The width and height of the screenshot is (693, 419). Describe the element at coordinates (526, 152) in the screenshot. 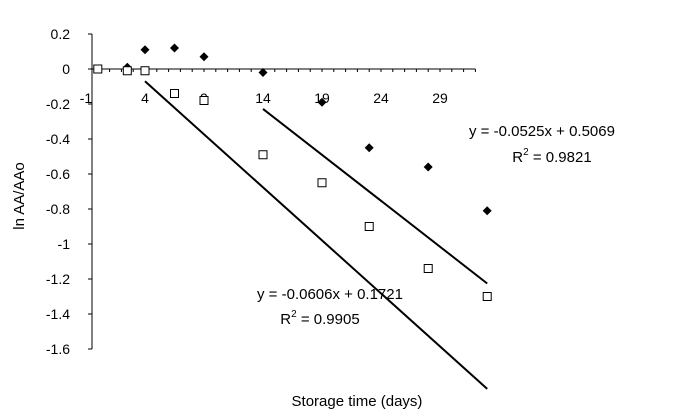

I see `r-squared-diamond-superscript: 2` at that location.